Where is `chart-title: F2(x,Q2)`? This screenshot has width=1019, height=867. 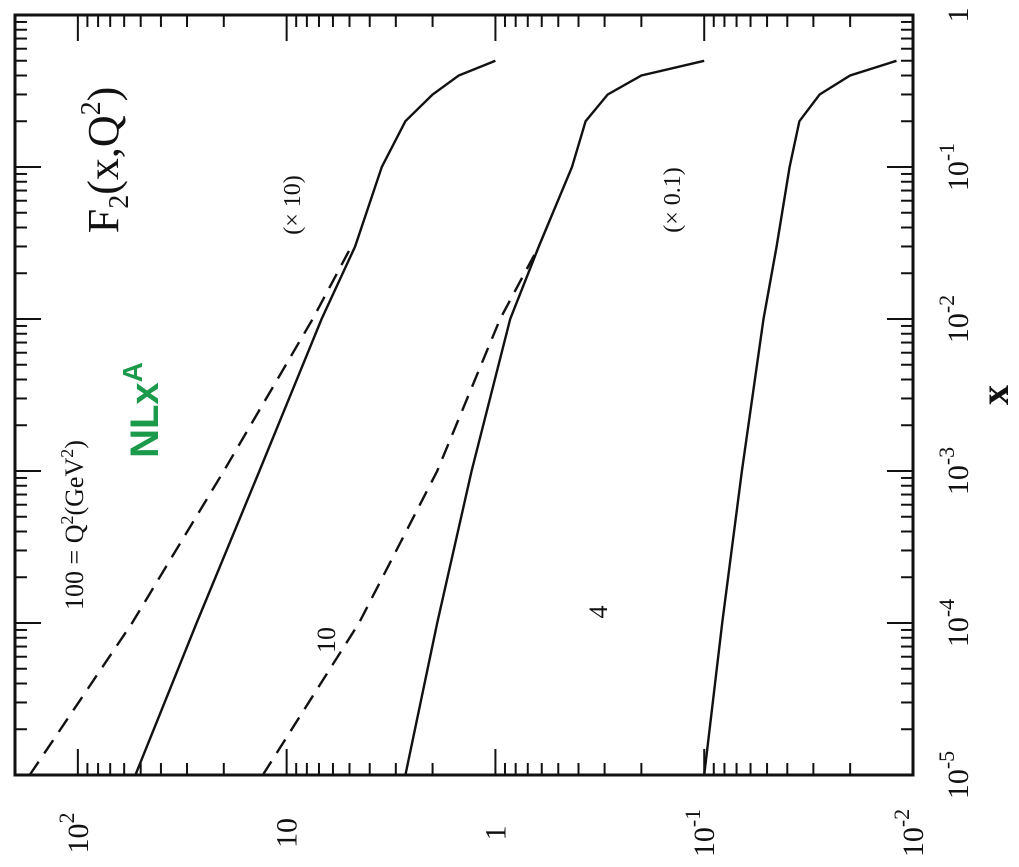 chart-title: F2(x,Q2) is located at coordinates (105, 160).